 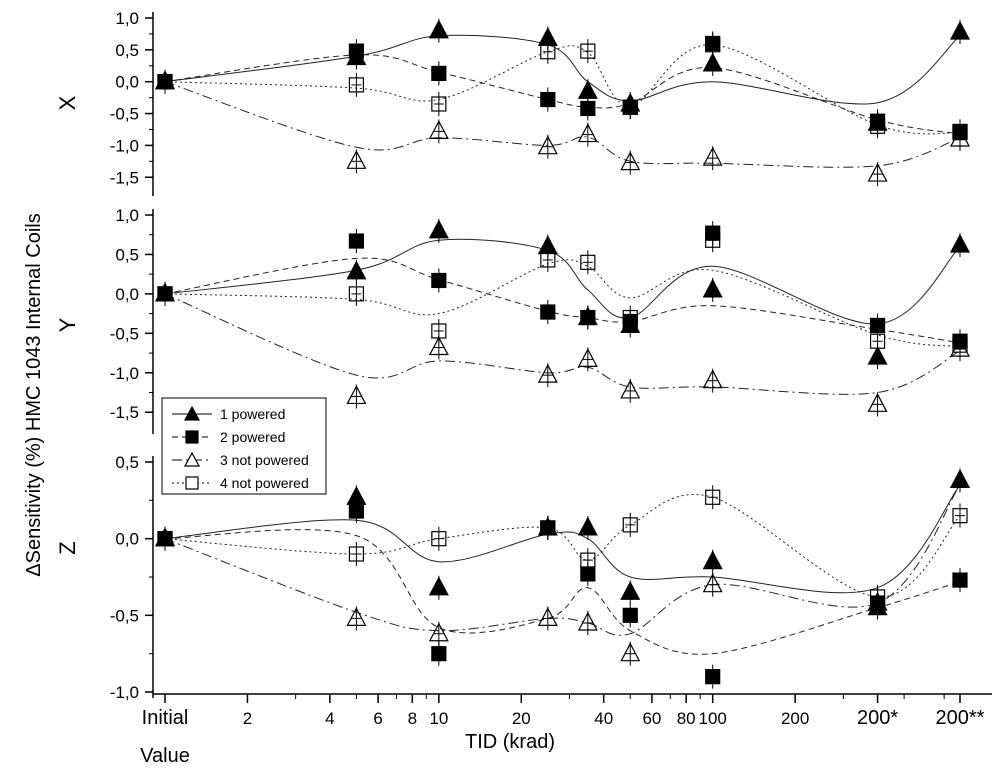 I want to click on x-tick-label-value: Value, so click(x=165, y=756).